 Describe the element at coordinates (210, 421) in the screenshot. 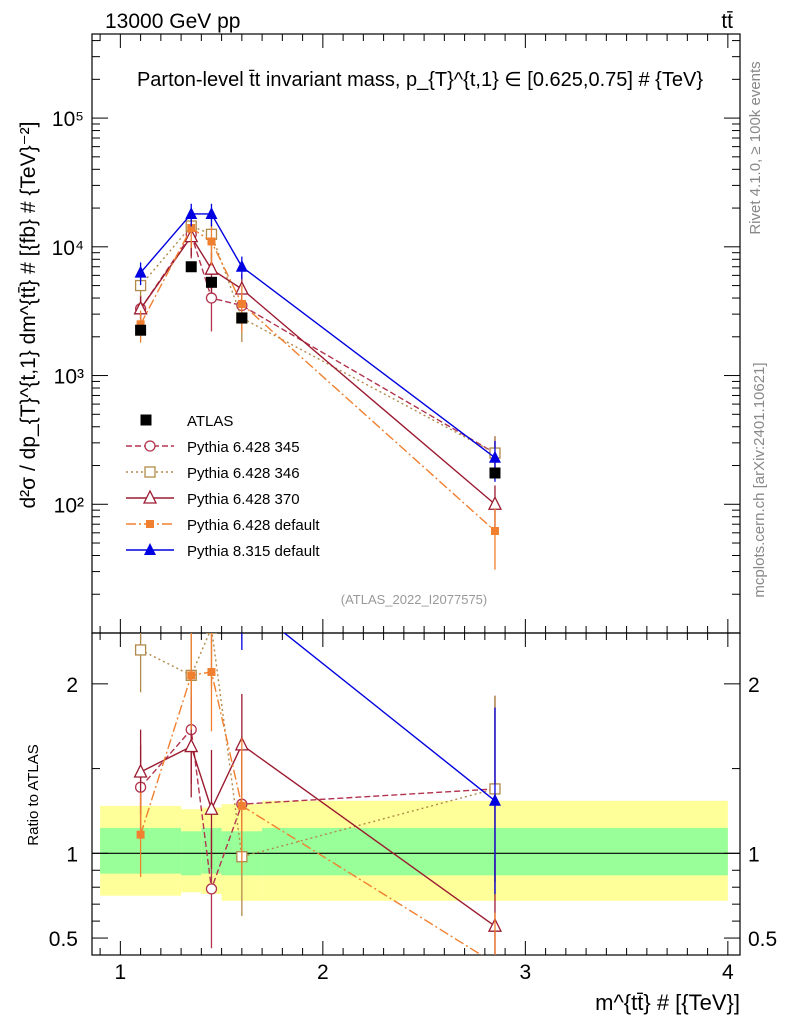

I see `legend-label-atlas: ATLAS` at that location.